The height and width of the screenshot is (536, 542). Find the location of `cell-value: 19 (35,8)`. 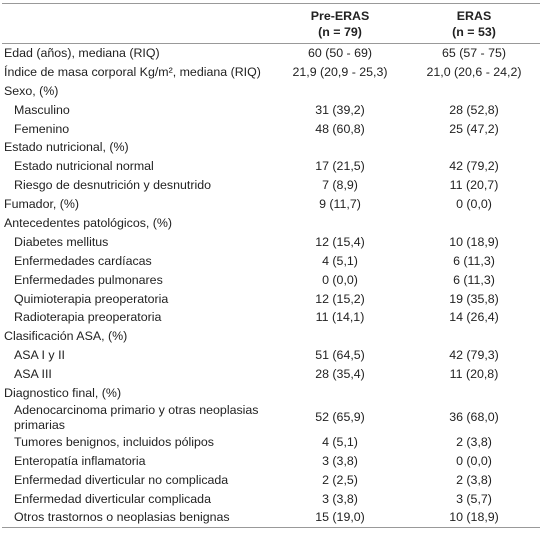

cell-value: 19 (35,8) is located at coordinates (474, 298).